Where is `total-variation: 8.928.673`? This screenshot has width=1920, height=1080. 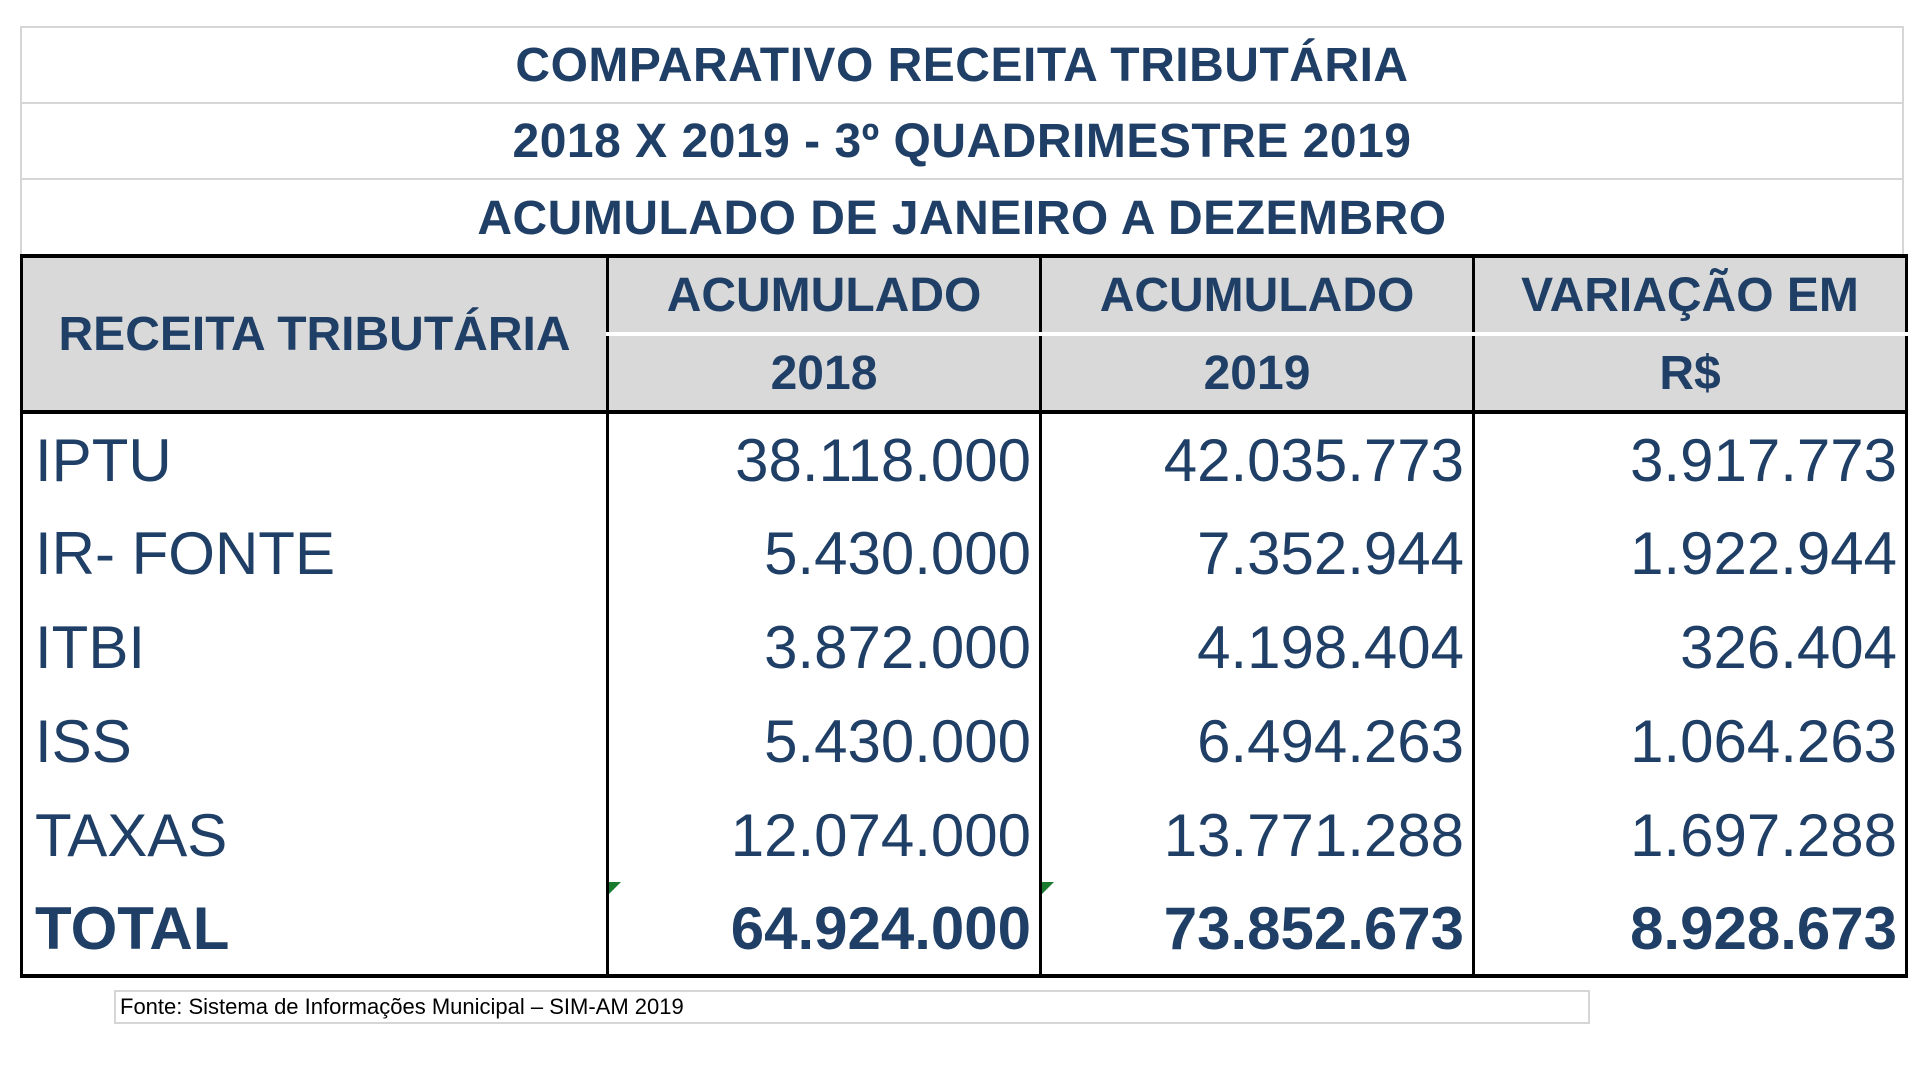
total-variation: 8.928.673 is located at coordinates (1690, 930).